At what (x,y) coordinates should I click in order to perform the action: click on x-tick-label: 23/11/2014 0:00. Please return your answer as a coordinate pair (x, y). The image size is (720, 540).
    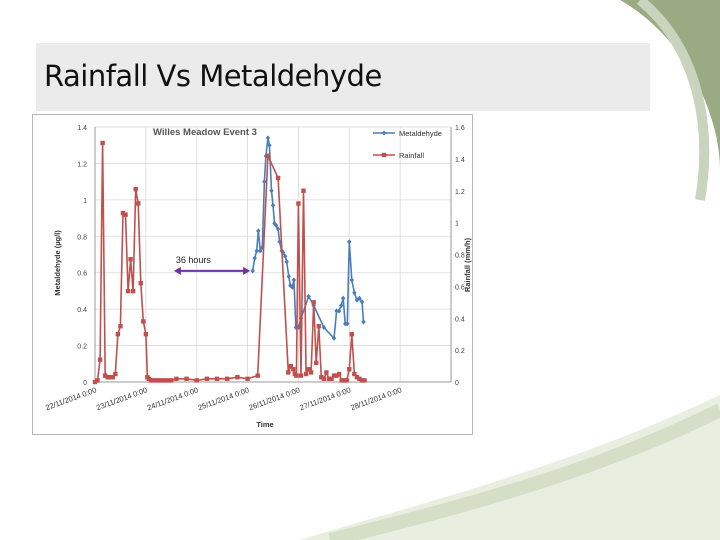
    Looking at the image, I should click on (122, 398).